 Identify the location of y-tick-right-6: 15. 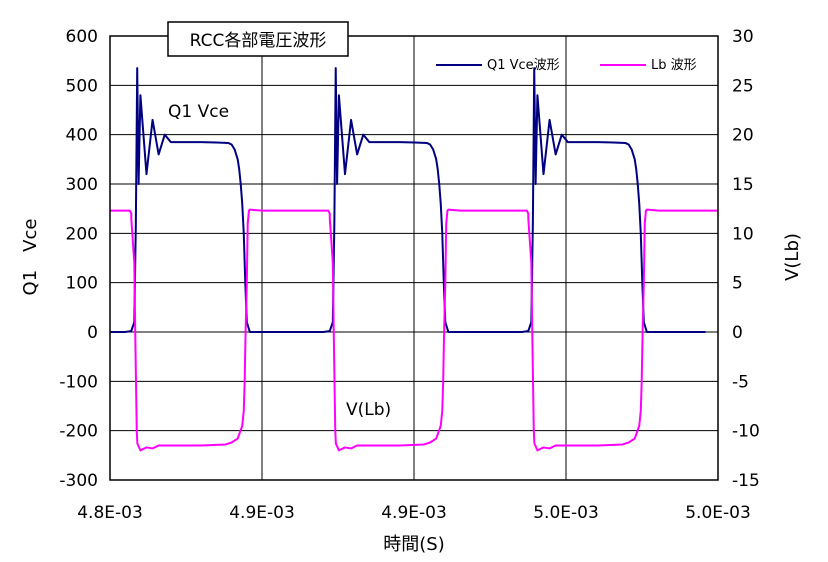
(743, 185).